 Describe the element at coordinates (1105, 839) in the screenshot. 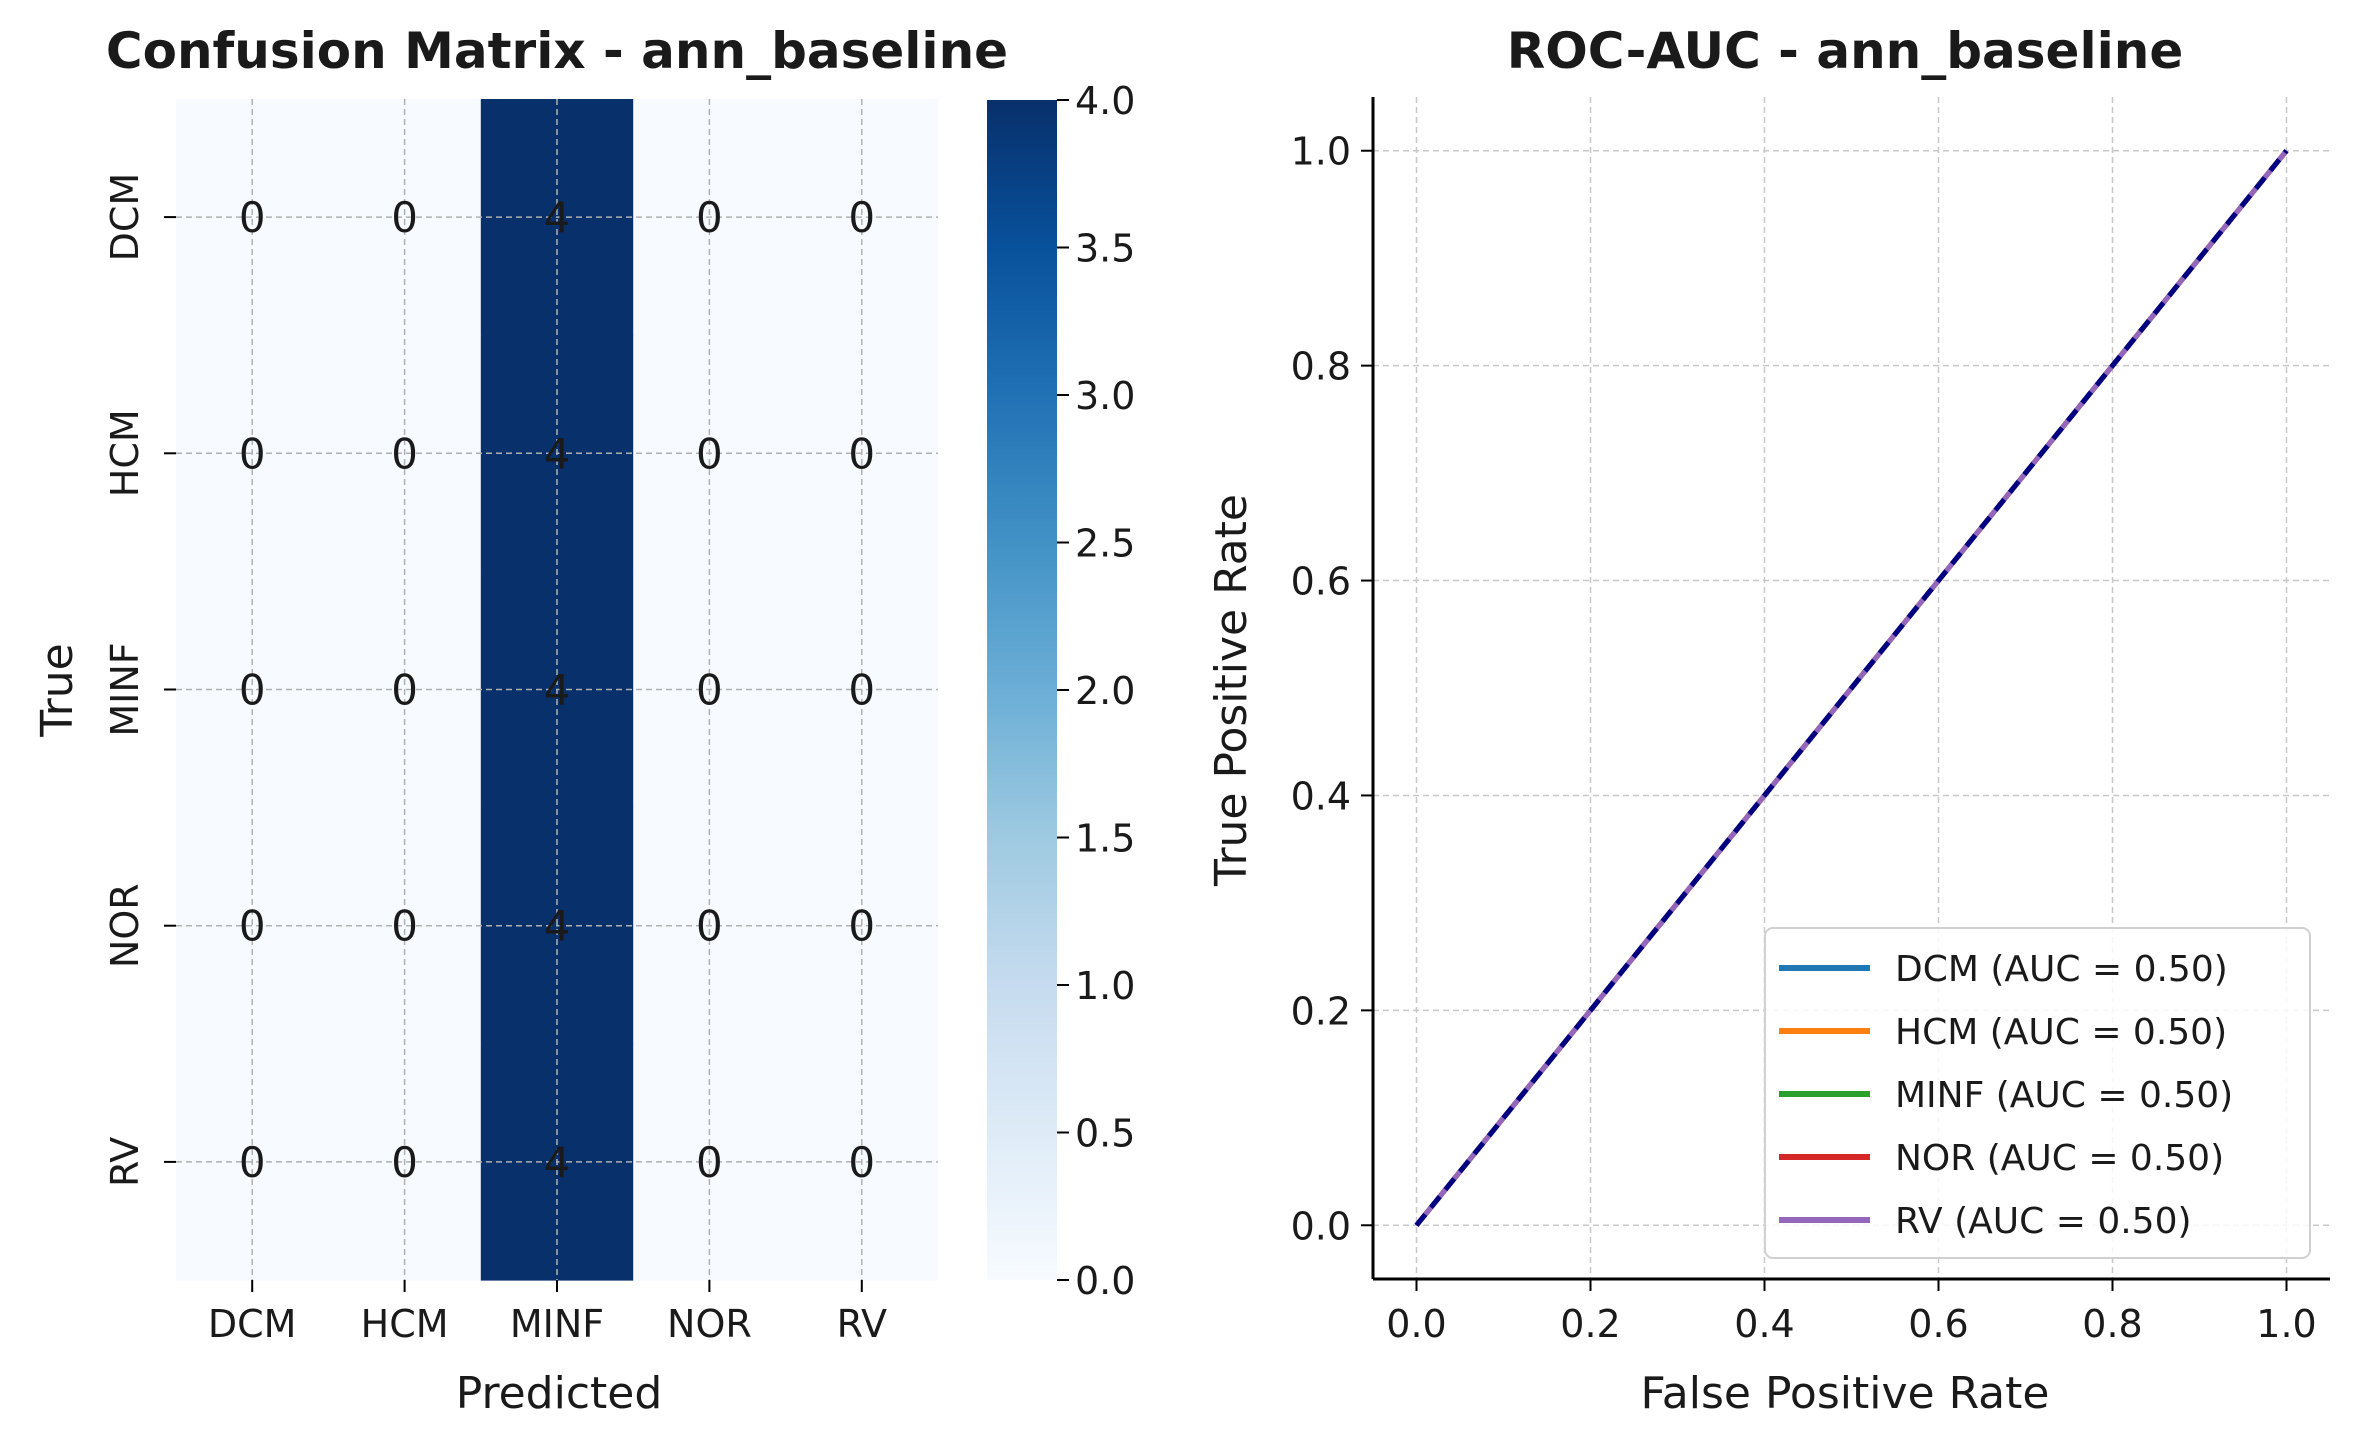

I see `colorbar-tick-label: 1.5` at that location.